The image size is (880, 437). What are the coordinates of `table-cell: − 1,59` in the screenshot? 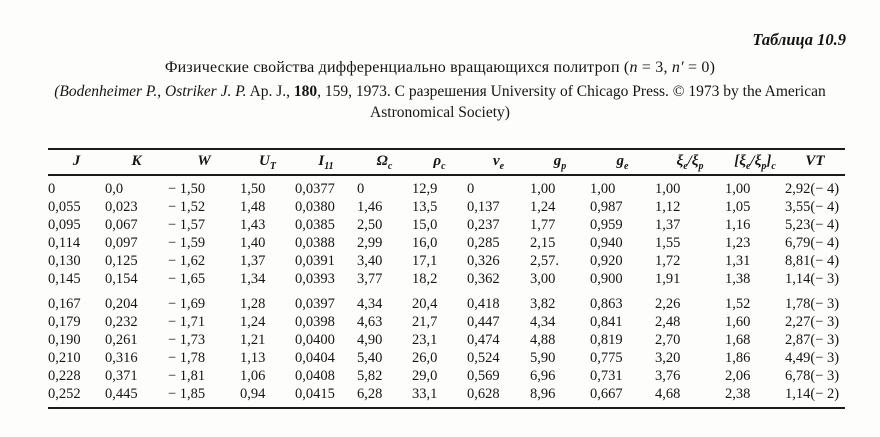 It's located at (187, 243).